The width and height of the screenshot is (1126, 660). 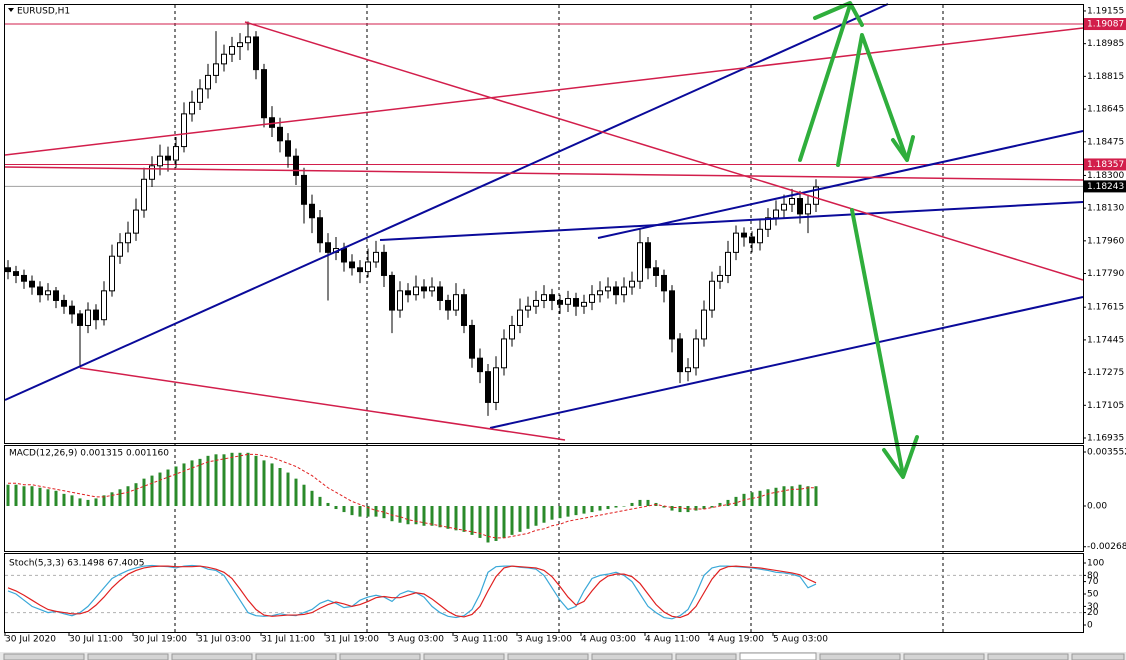 What do you see at coordinates (1105, 11) in the screenshot?
I see `y-tick-label: 1.19155` at bounding box center [1105, 11].